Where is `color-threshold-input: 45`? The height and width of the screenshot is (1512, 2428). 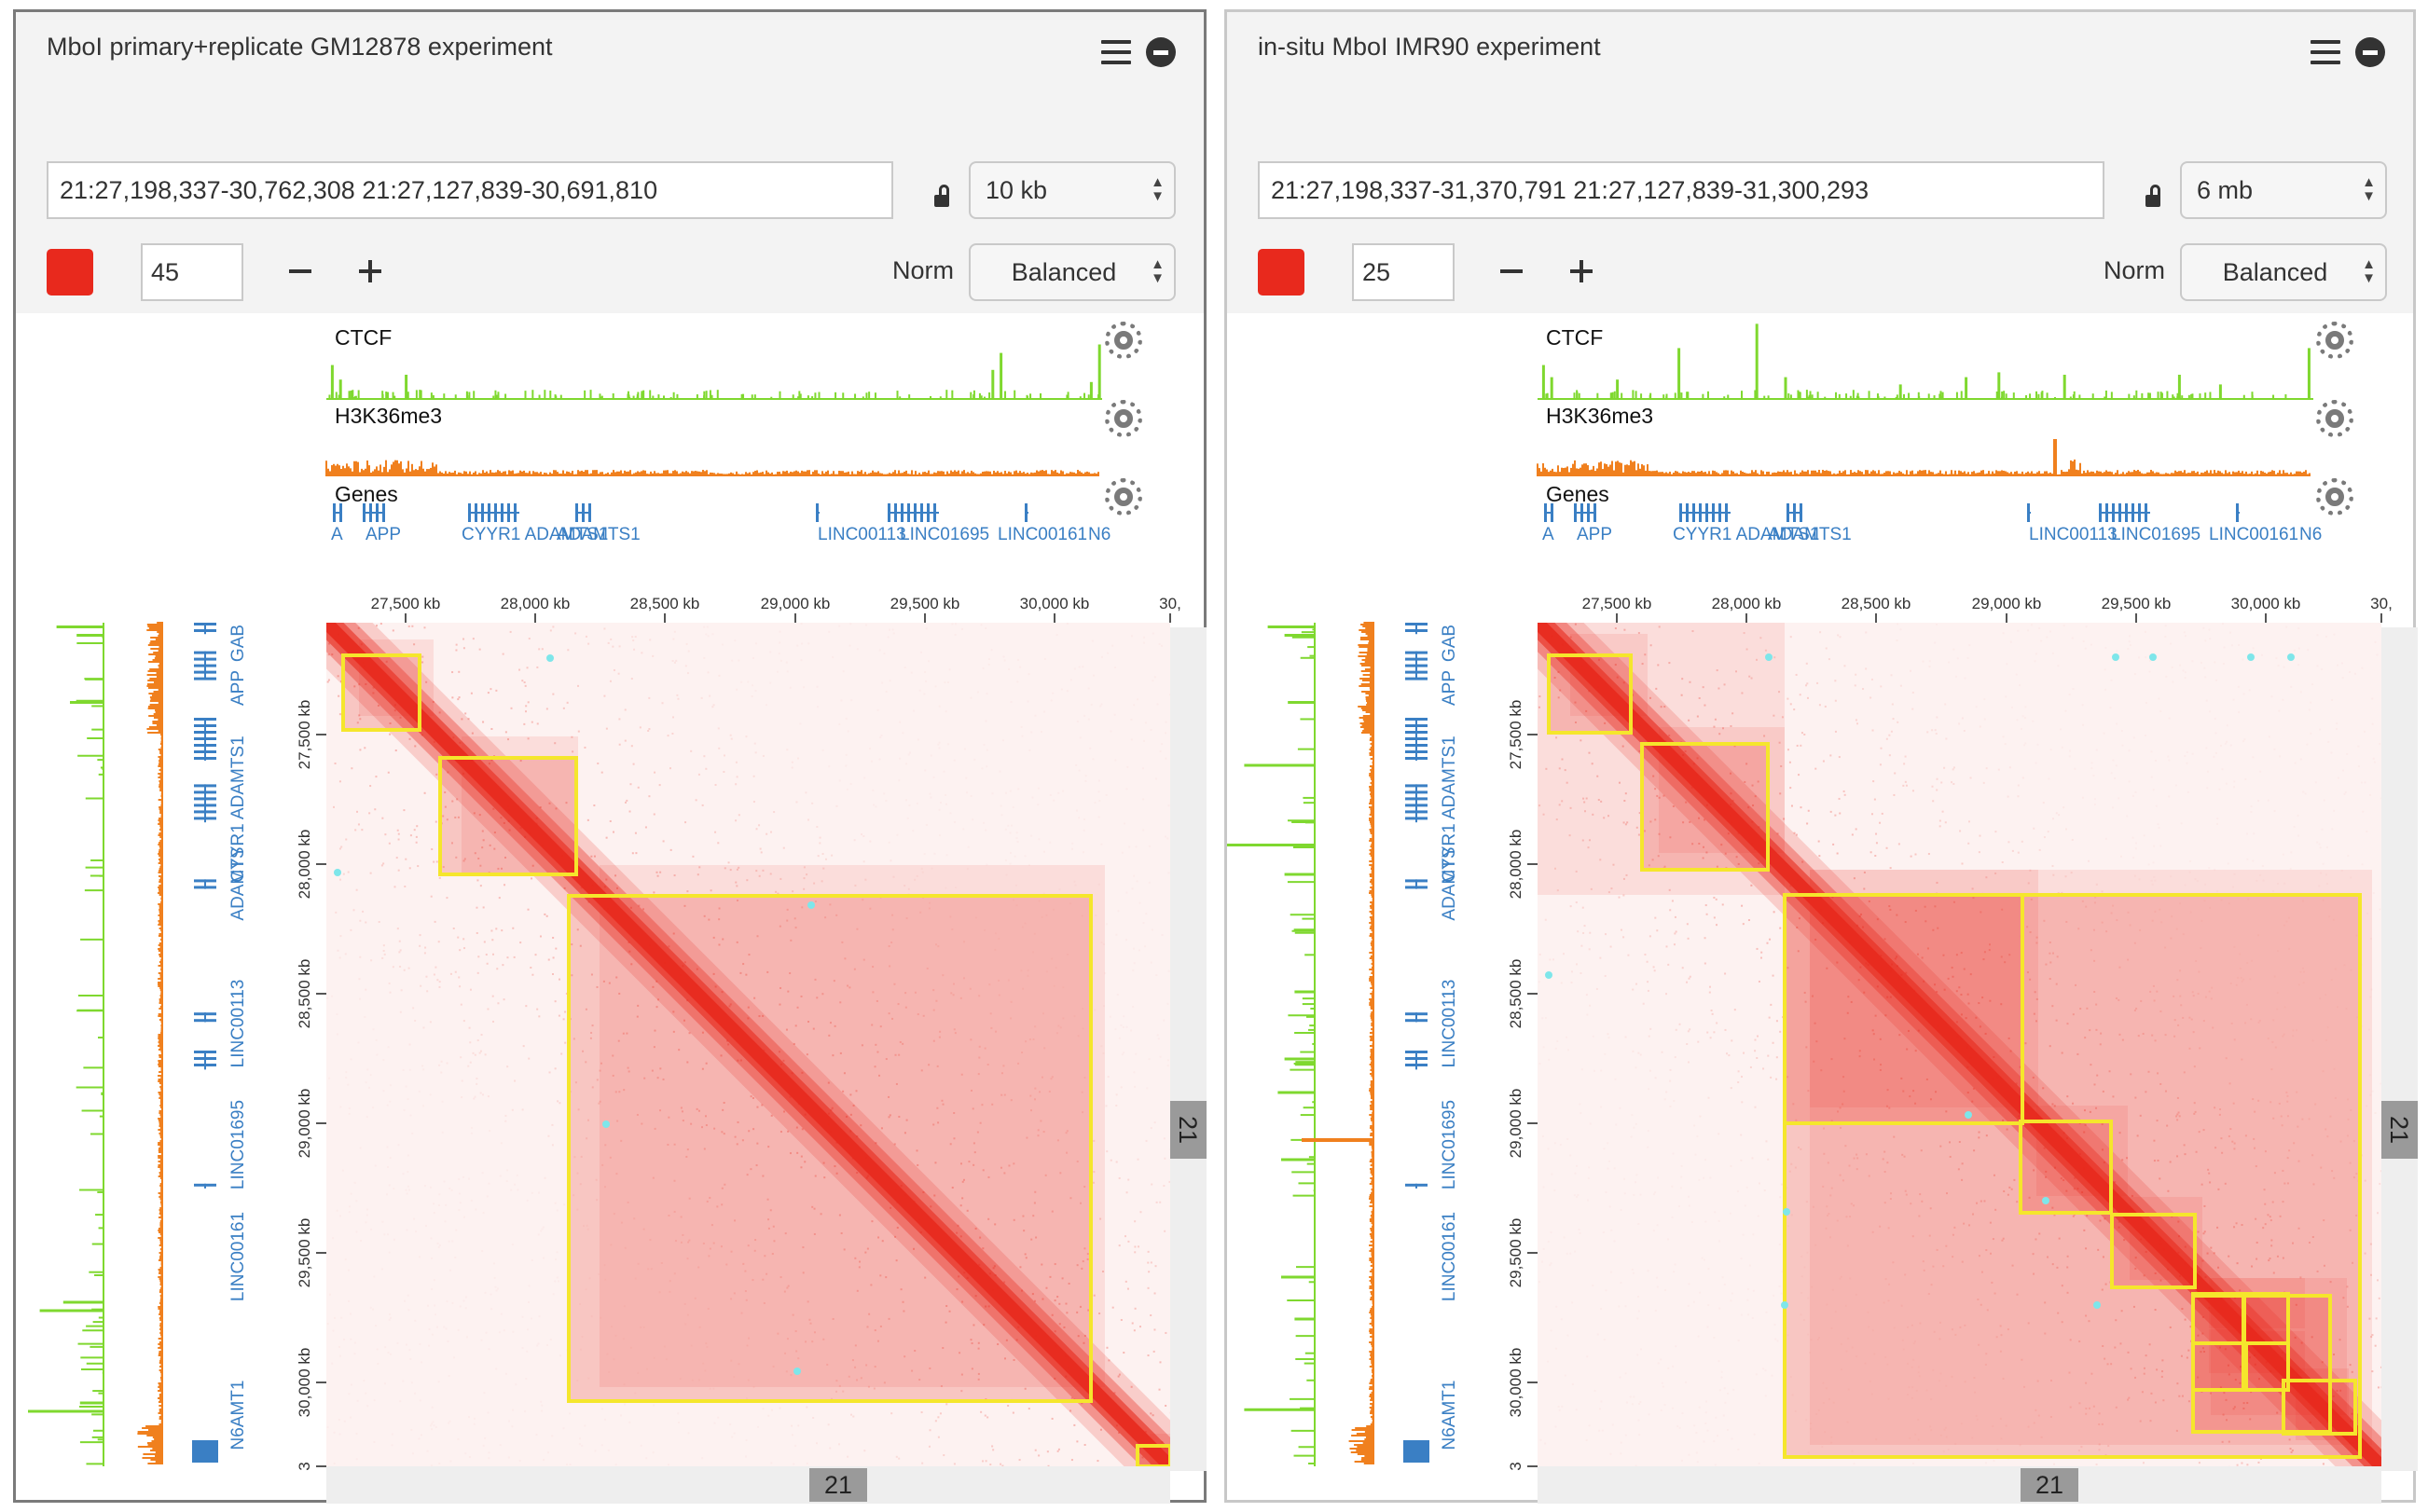 color-threshold-input: 45 is located at coordinates (192, 272).